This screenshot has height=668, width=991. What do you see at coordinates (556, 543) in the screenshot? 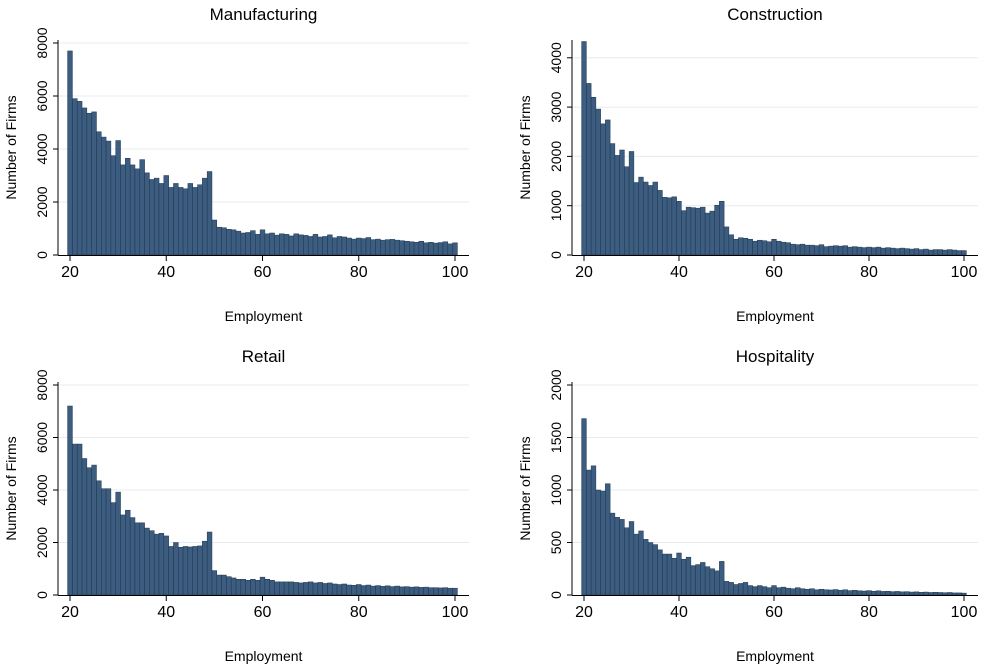
I see `y-tick-label: 500` at bounding box center [556, 543].